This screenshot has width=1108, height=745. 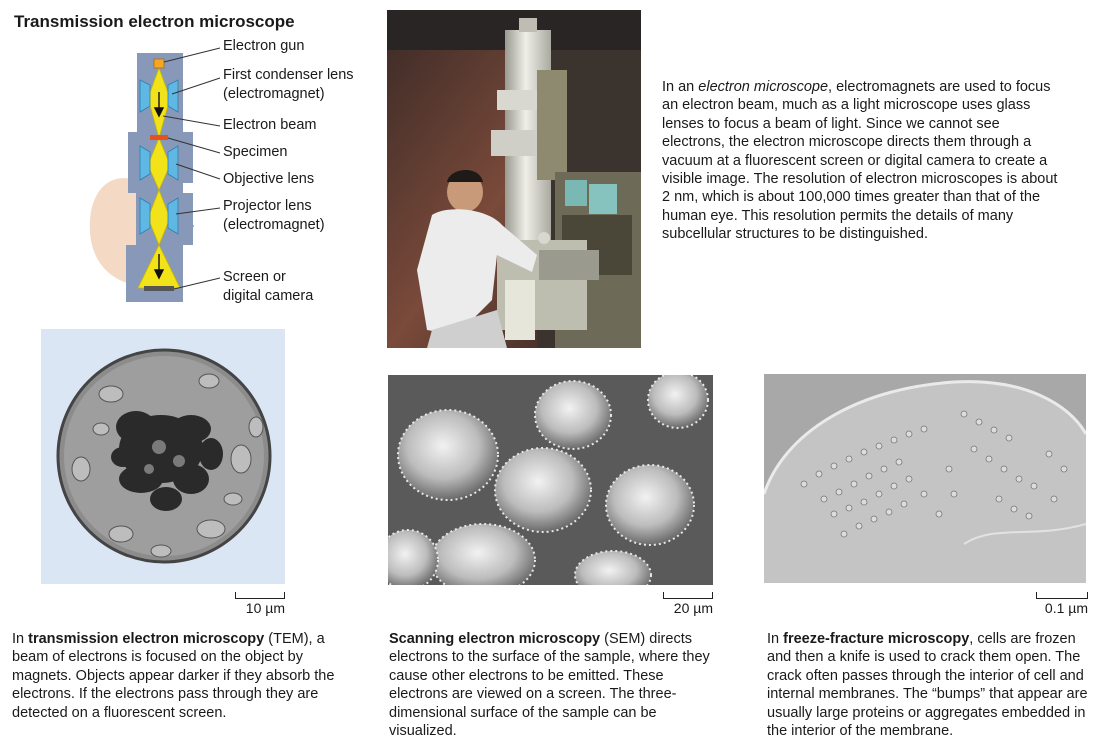 What do you see at coordinates (495, 639) in the screenshot?
I see `sem-caption-term: Scanning electron microscopy` at bounding box center [495, 639].